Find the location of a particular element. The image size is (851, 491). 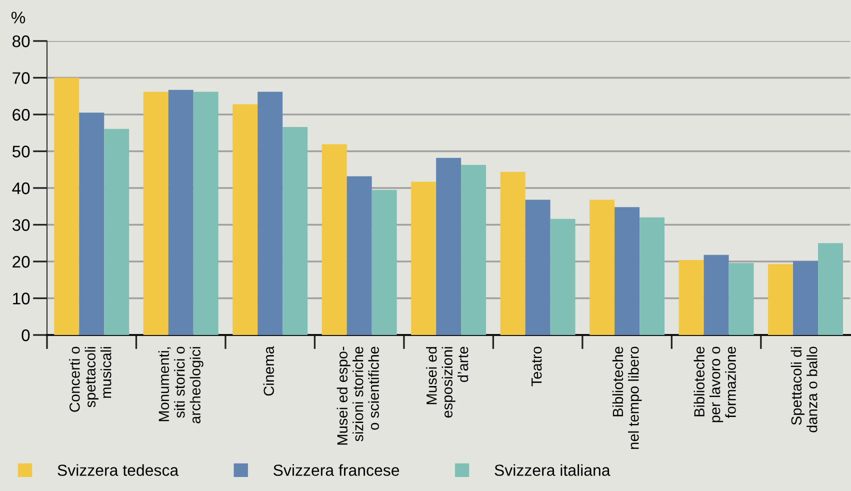

x-tick-label: Teatro is located at coordinates (537, 366).